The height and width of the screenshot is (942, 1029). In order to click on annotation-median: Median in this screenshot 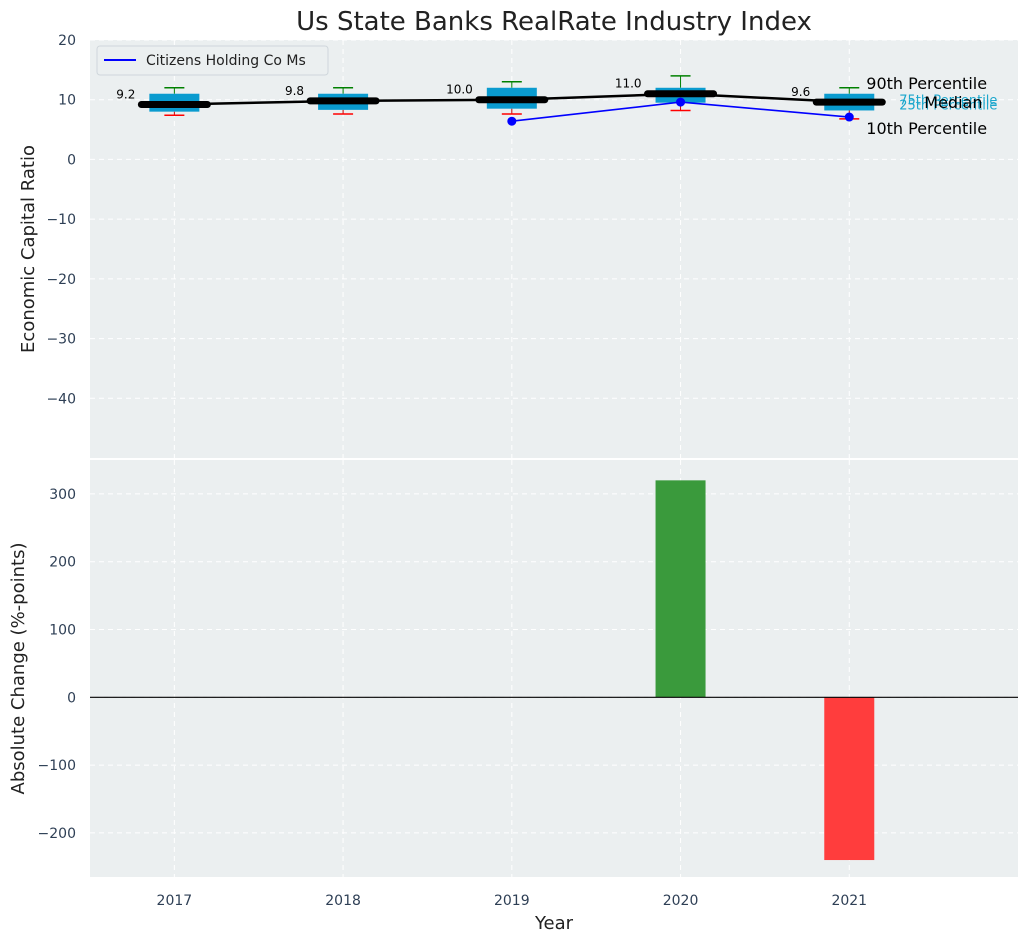, I will do `click(953, 102)`.